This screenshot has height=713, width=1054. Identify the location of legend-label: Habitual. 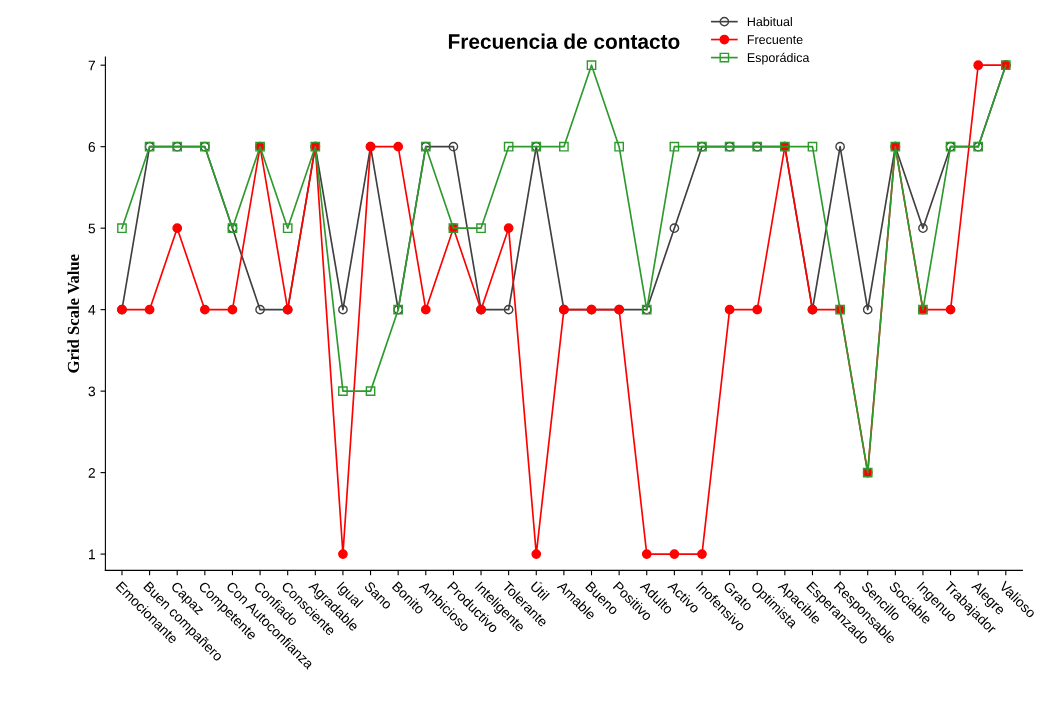
(769, 21).